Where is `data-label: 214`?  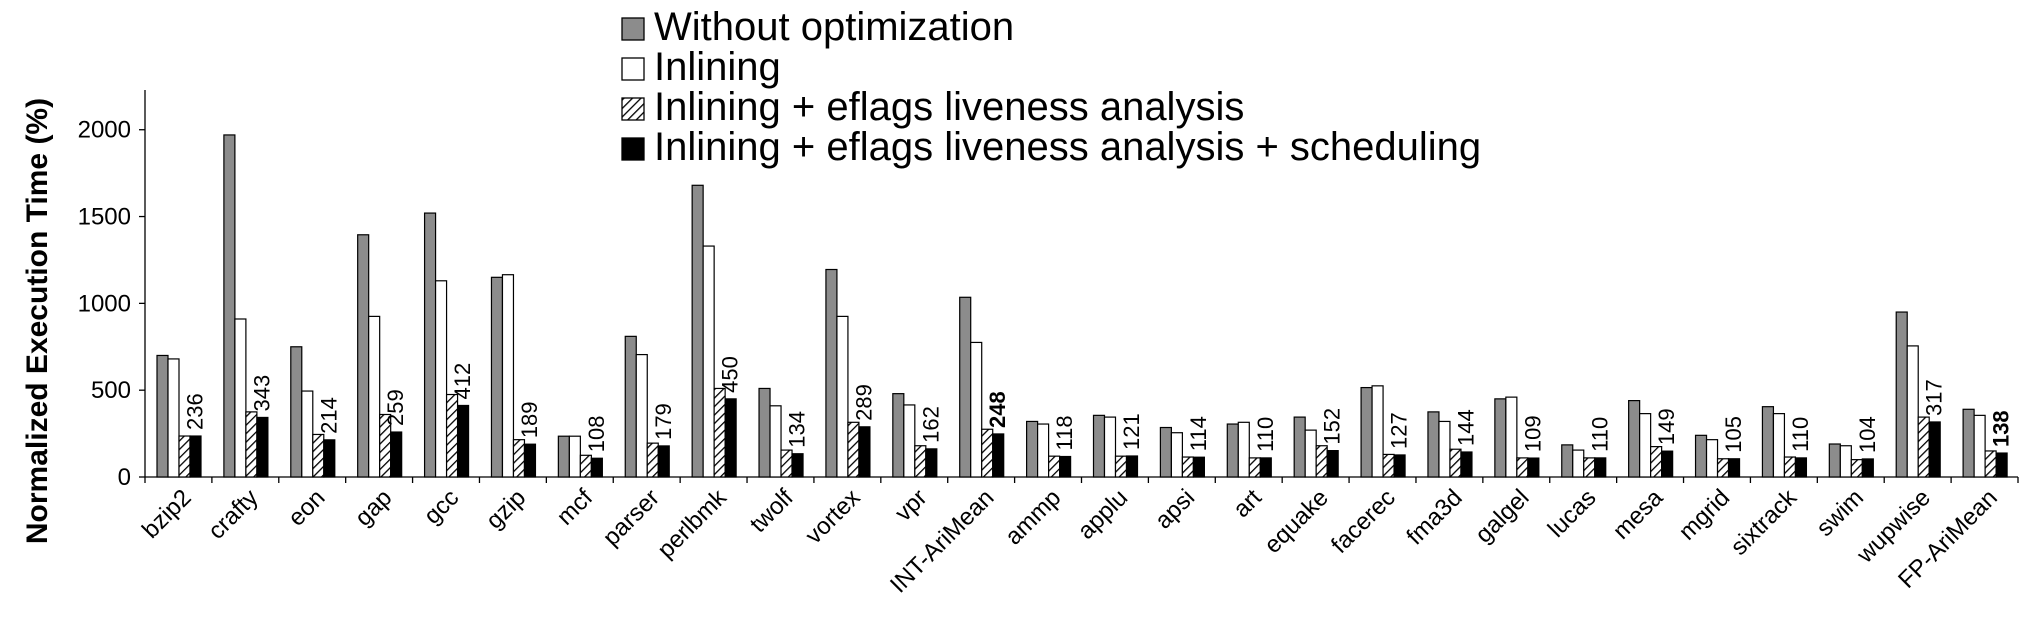 data-label: 214 is located at coordinates (328, 415).